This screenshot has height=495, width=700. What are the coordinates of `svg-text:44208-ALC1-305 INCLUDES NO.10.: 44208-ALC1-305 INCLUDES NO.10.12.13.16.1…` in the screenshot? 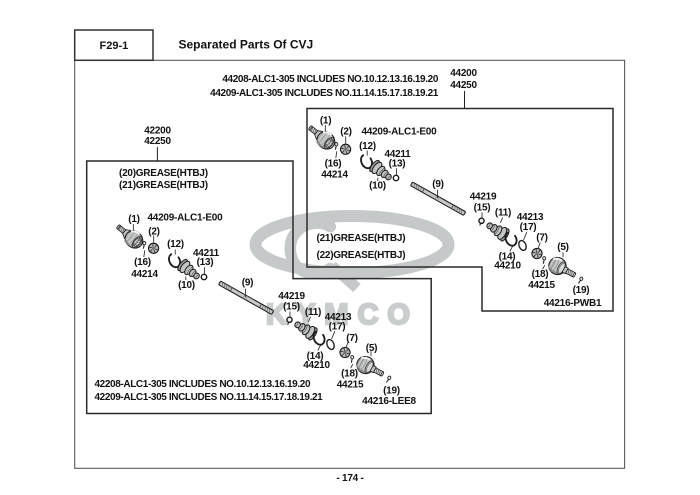 It's located at (330, 79).